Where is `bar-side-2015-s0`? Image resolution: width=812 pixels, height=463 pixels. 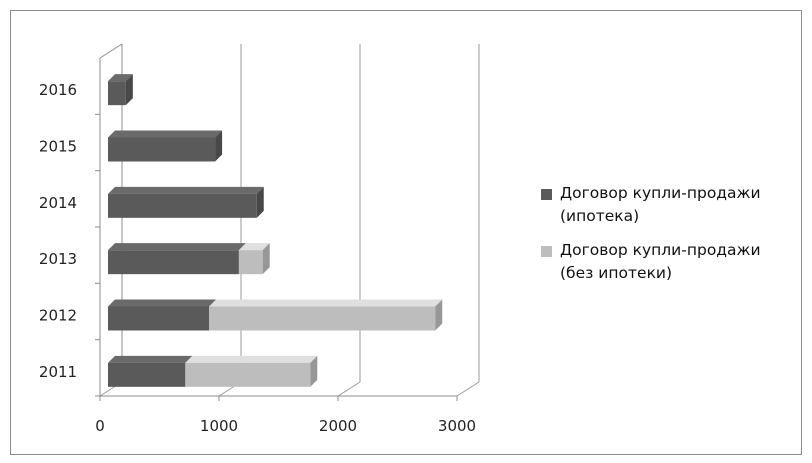 bar-side-2015-s0 is located at coordinates (219, 146).